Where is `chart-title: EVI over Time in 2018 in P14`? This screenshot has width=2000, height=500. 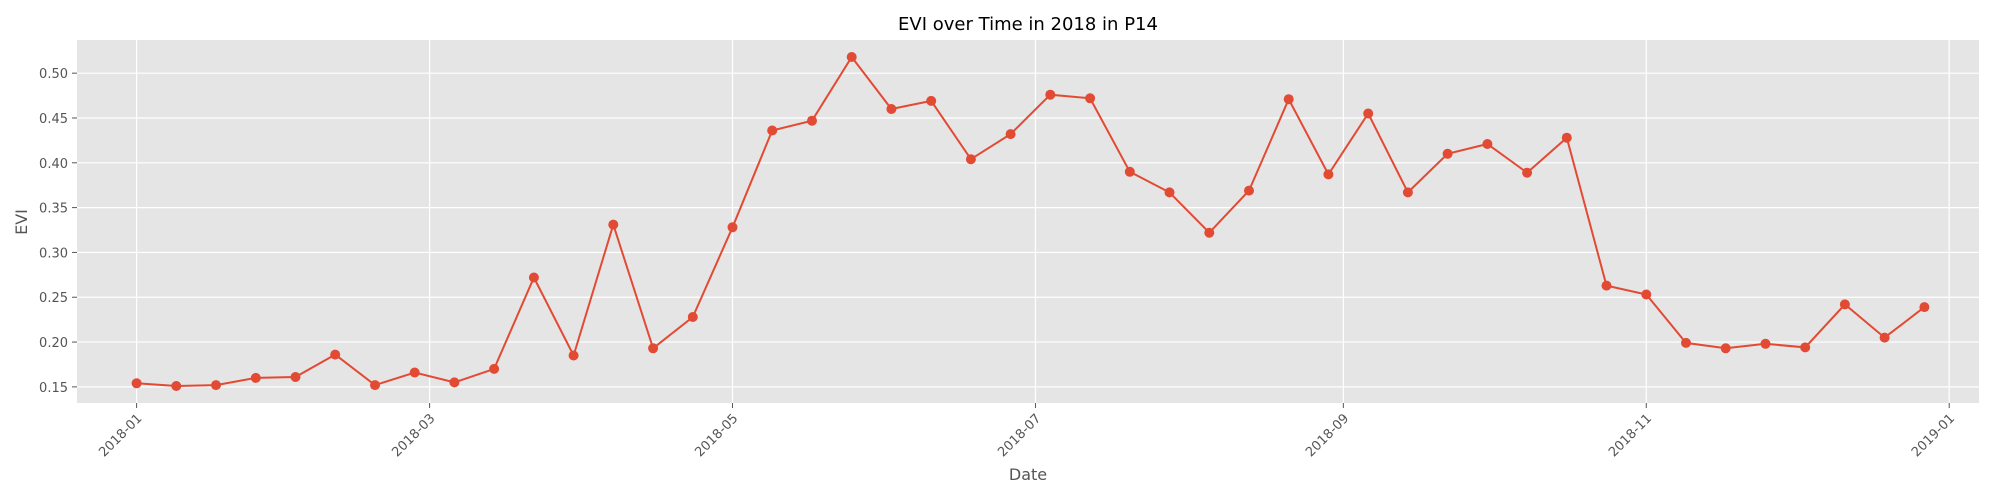
chart-title: EVI over Time in 2018 in P14 is located at coordinates (1028, 24).